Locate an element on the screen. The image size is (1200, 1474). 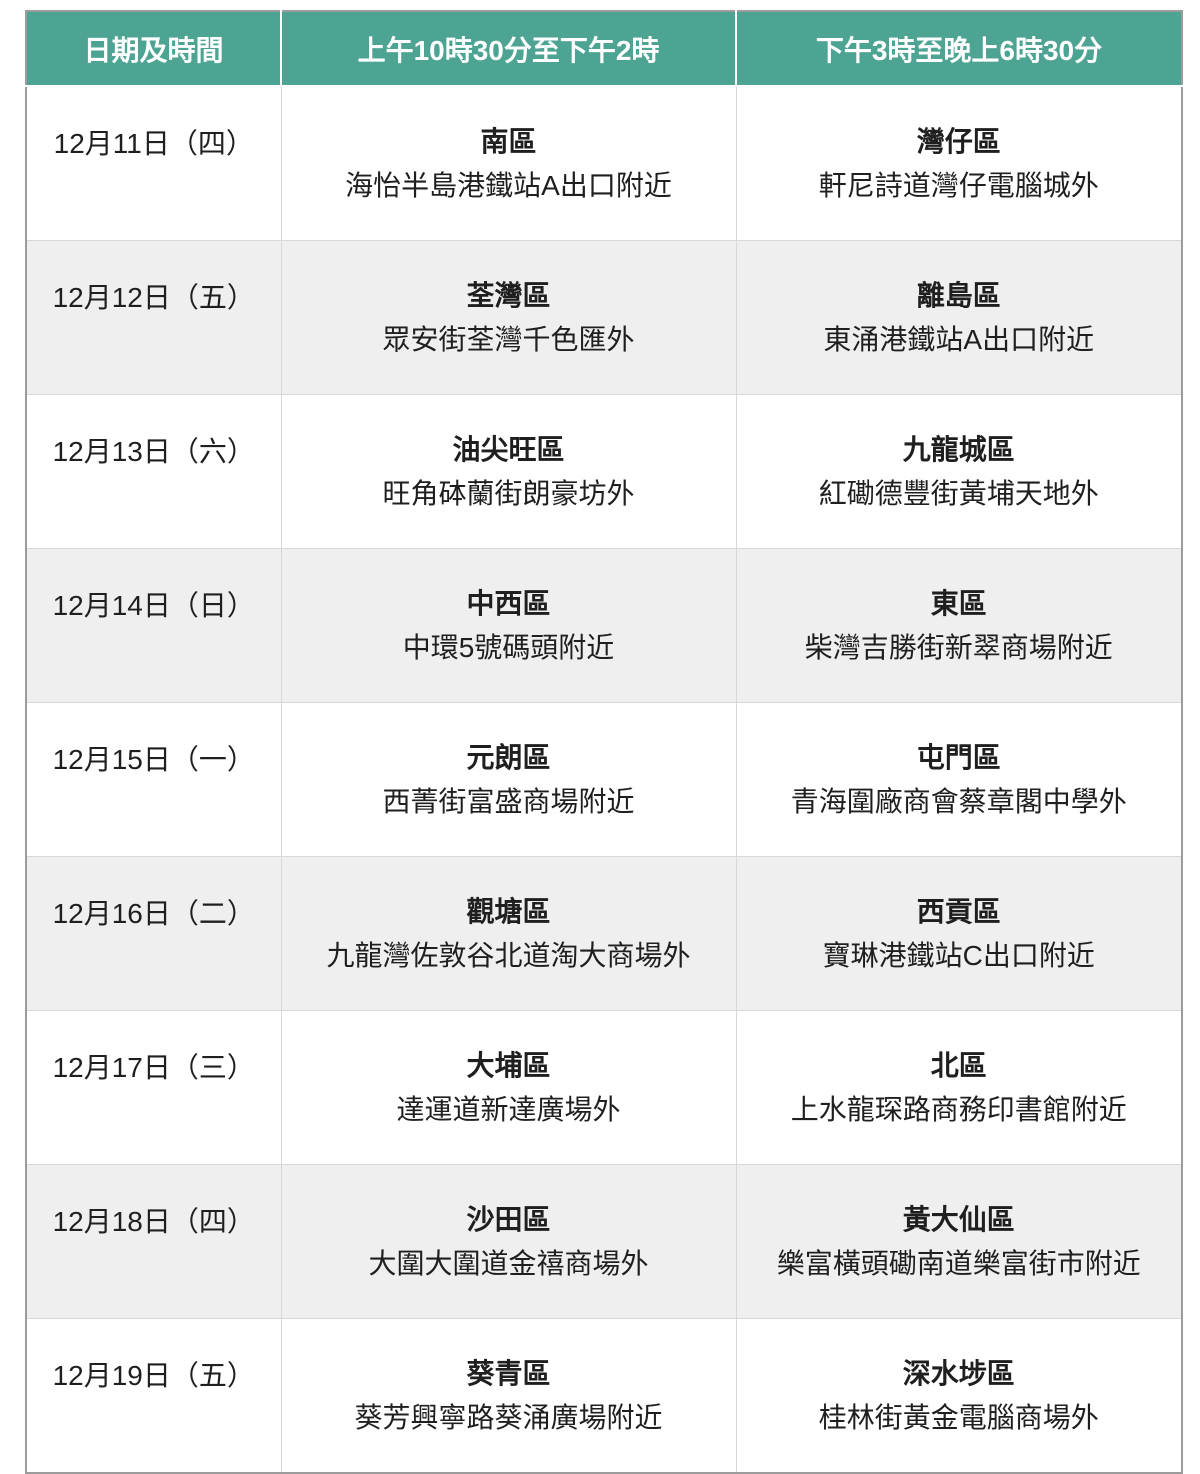
location-text: 桂林街黃金電腦商場外 is located at coordinates (958, 1417).